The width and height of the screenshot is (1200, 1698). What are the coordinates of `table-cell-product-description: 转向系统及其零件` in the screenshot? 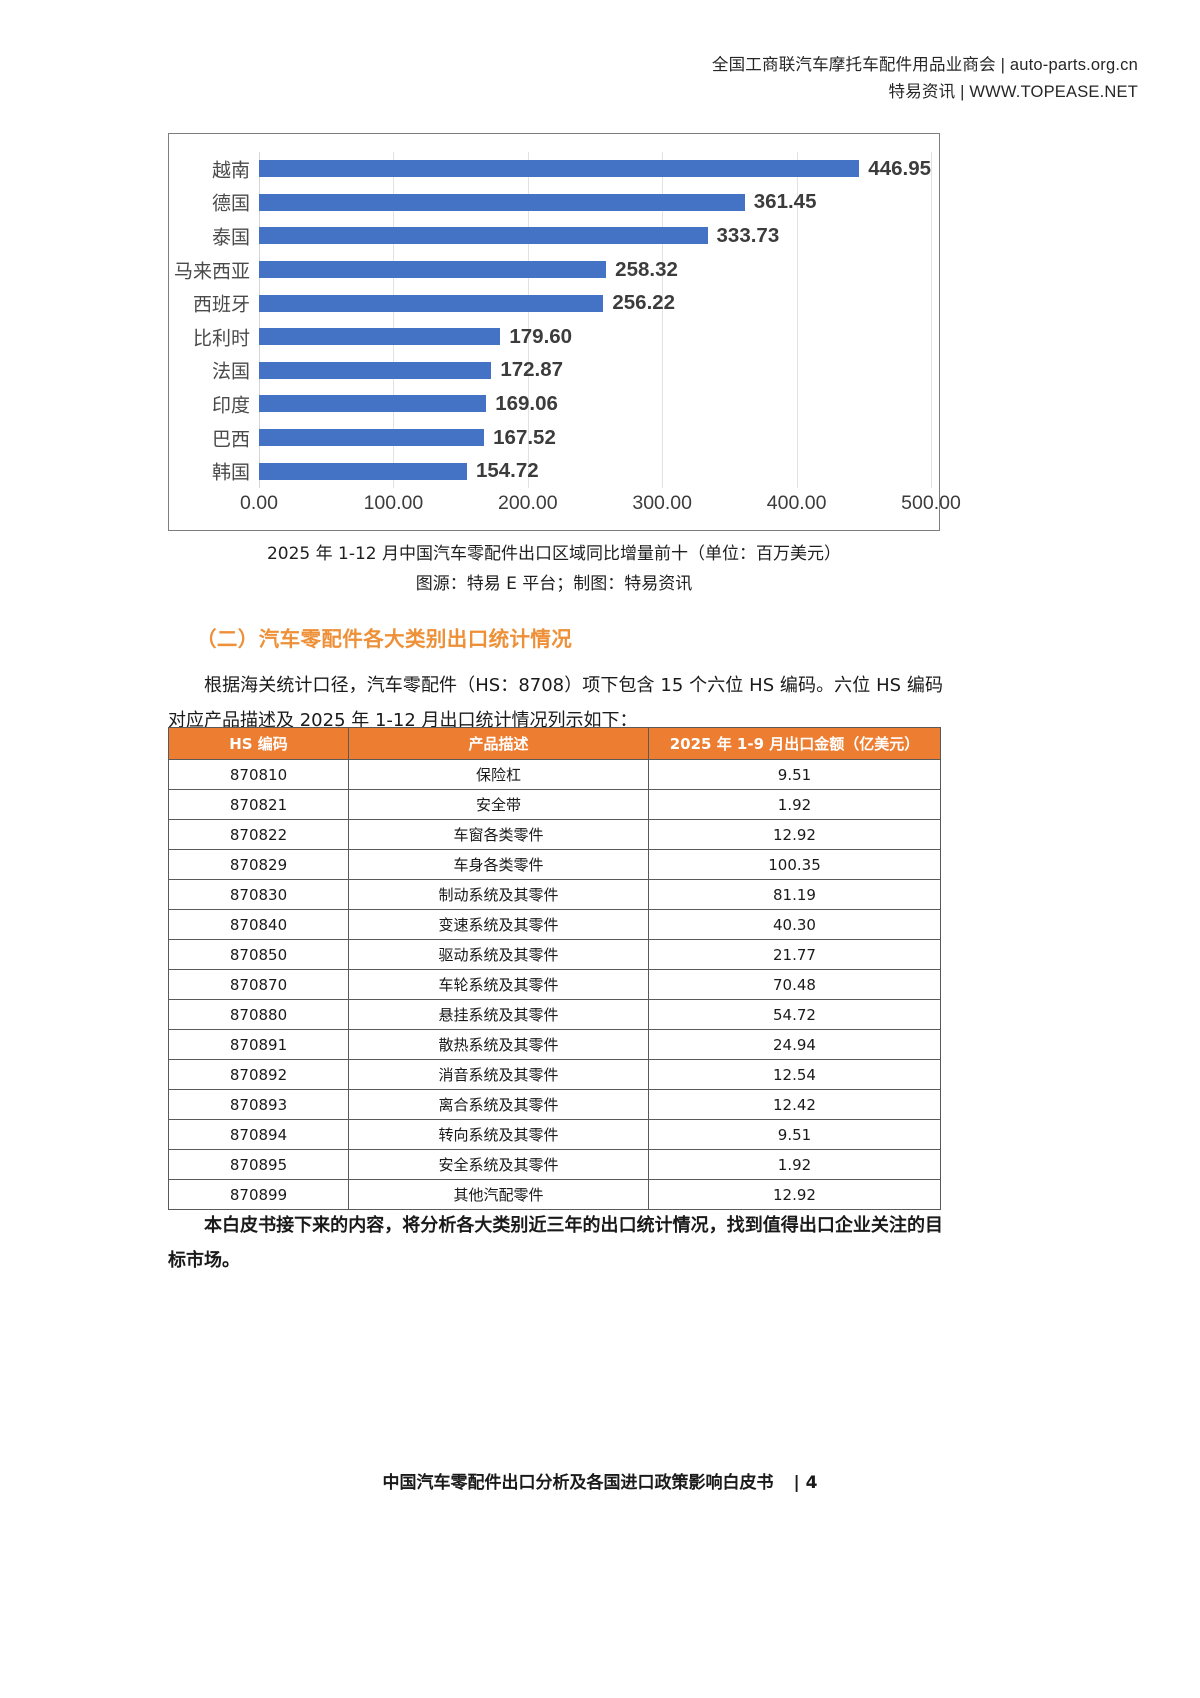 It's located at (498, 1134).